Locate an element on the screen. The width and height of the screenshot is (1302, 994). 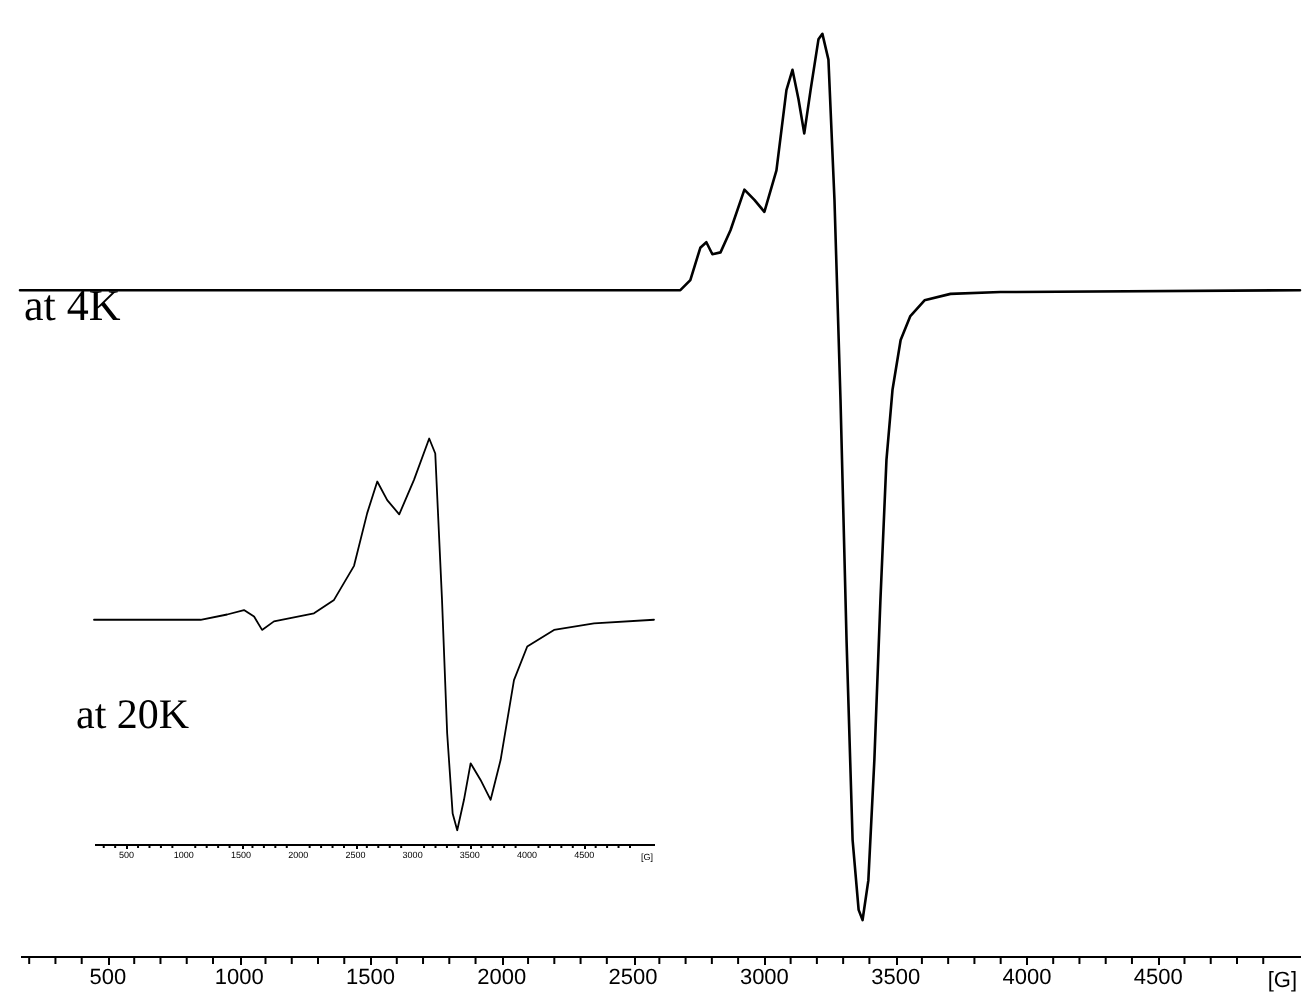
x-tick-label: 4000 is located at coordinates (1027, 978).